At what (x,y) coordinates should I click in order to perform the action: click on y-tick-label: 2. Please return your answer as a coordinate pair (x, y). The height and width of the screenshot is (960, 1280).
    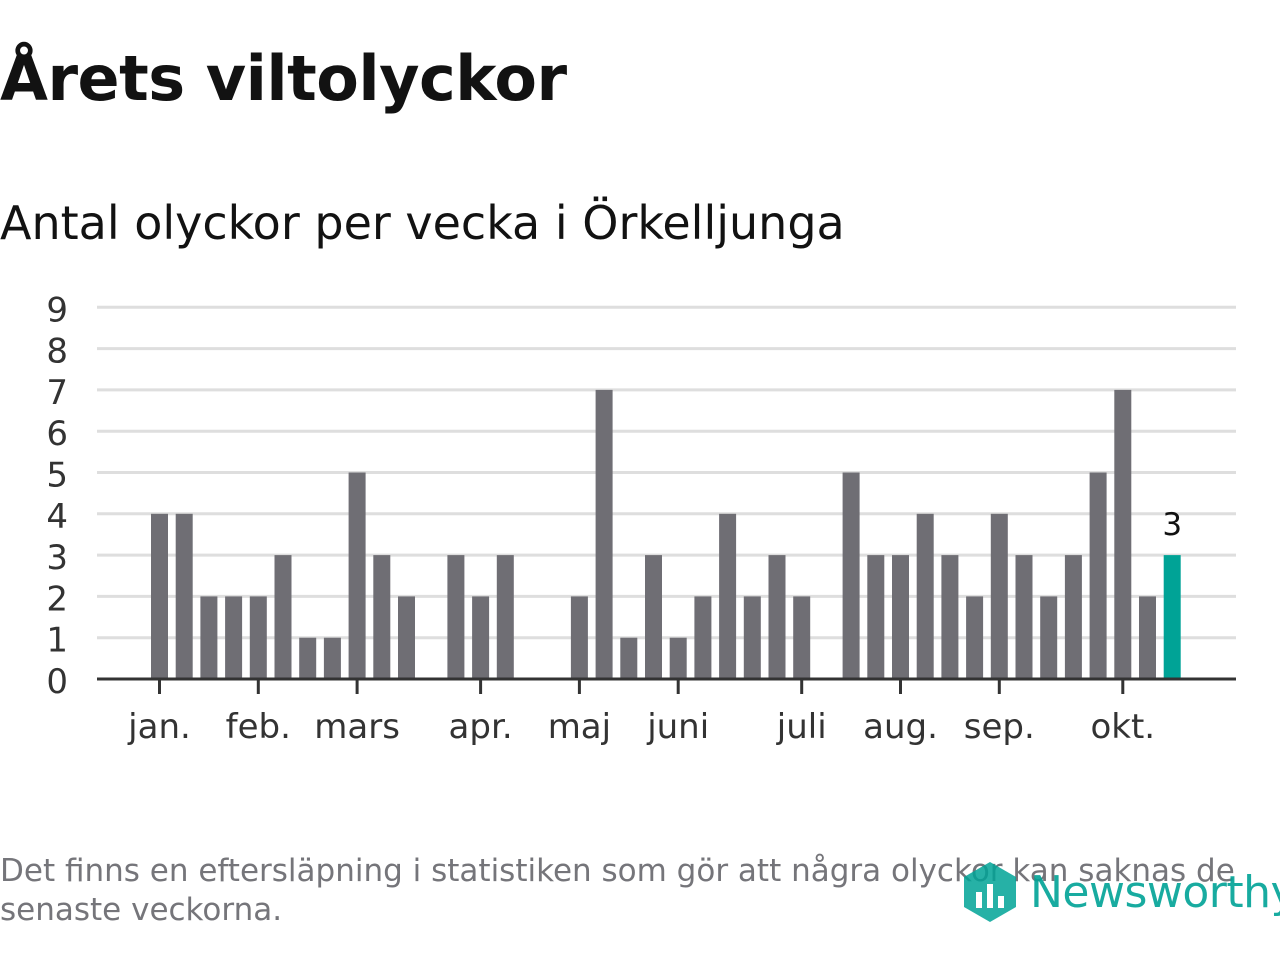
    Looking at the image, I should click on (57, 599).